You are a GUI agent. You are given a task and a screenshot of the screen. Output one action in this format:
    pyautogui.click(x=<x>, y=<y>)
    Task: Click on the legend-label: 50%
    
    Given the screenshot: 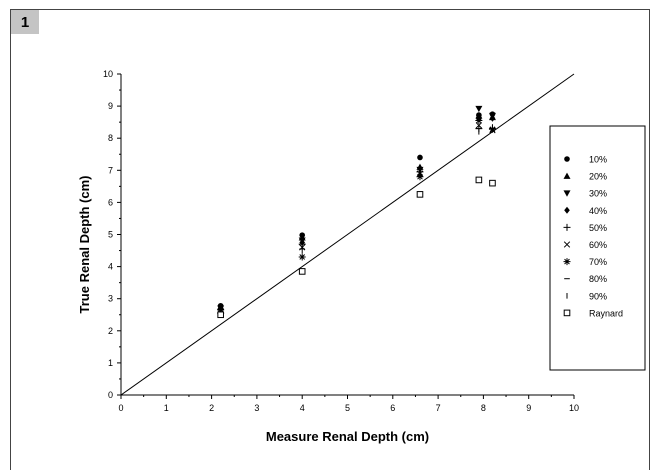 What is the action you would take?
    pyautogui.click(x=598, y=228)
    